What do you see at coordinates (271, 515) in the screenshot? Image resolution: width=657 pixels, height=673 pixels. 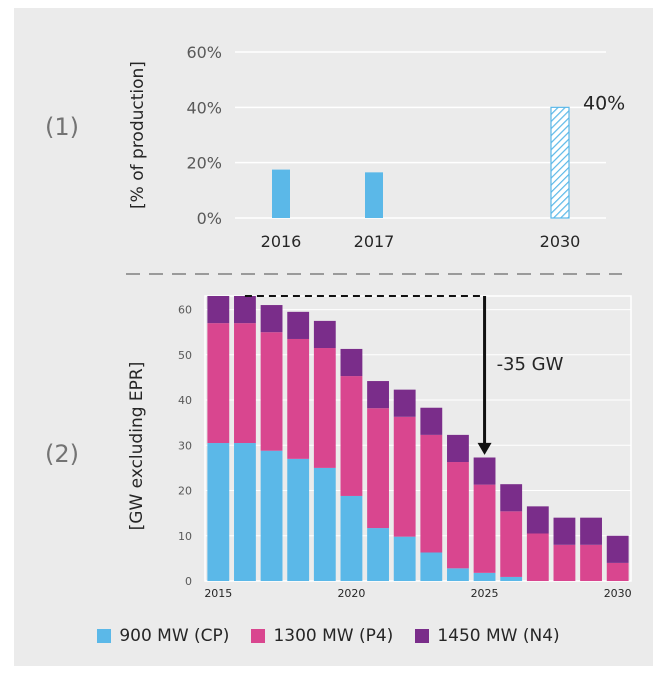 I see `bar-cp-2017` at bounding box center [271, 515].